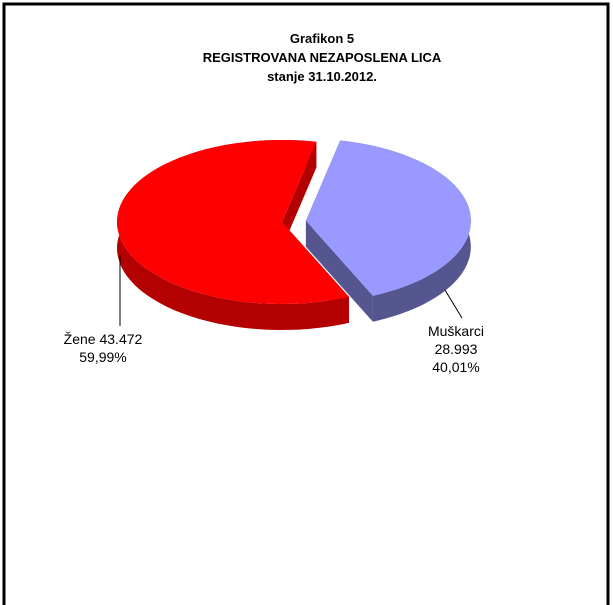 The image size is (613, 605). I want to click on data-label-line: Muškarci, so click(456, 331).